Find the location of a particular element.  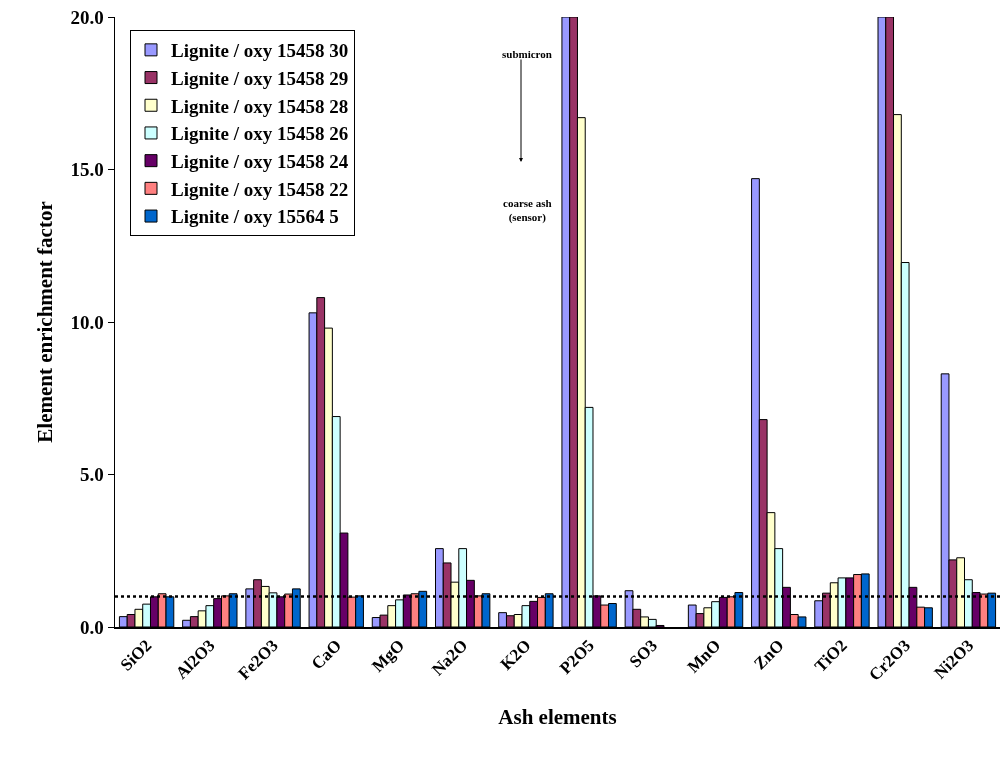

legend-label: Lignite / oxy 15458 30 is located at coordinates (260, 51).